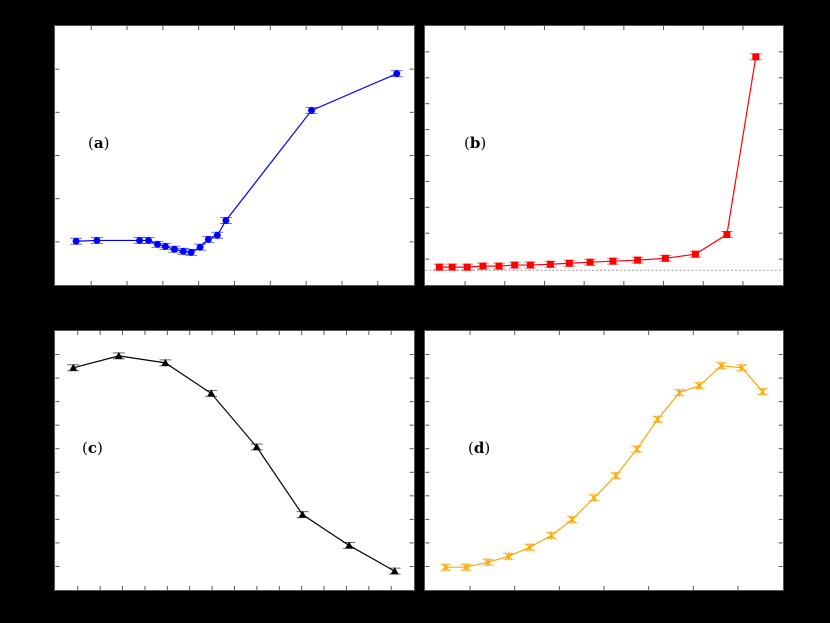 This screenshot has height=623, width=830. What do you see at coordinates (479, 448) in the screenshot?
I see `panel-label-d: (d)` at bounding box center [479, 448].